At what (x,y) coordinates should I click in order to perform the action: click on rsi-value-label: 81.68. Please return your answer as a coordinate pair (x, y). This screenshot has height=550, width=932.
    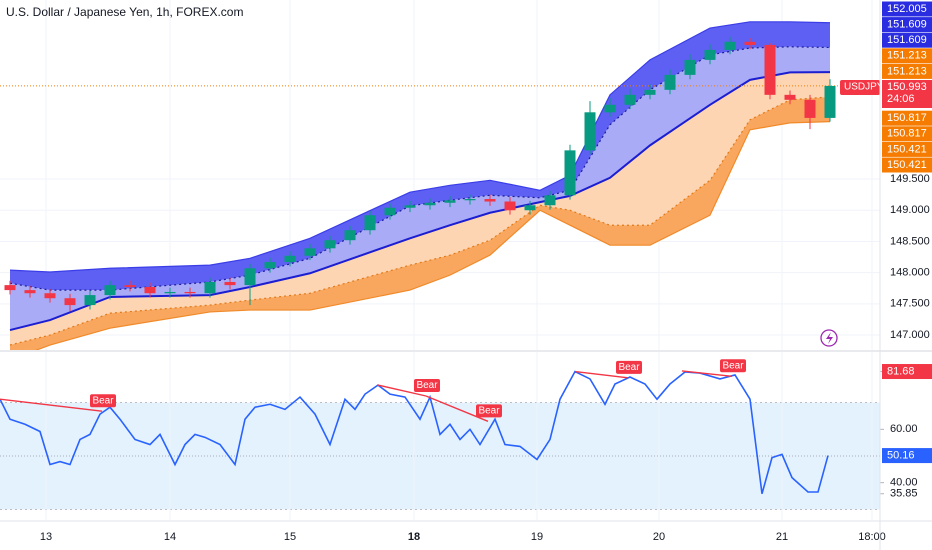
    Looking at the image, I should click on (901, 371).